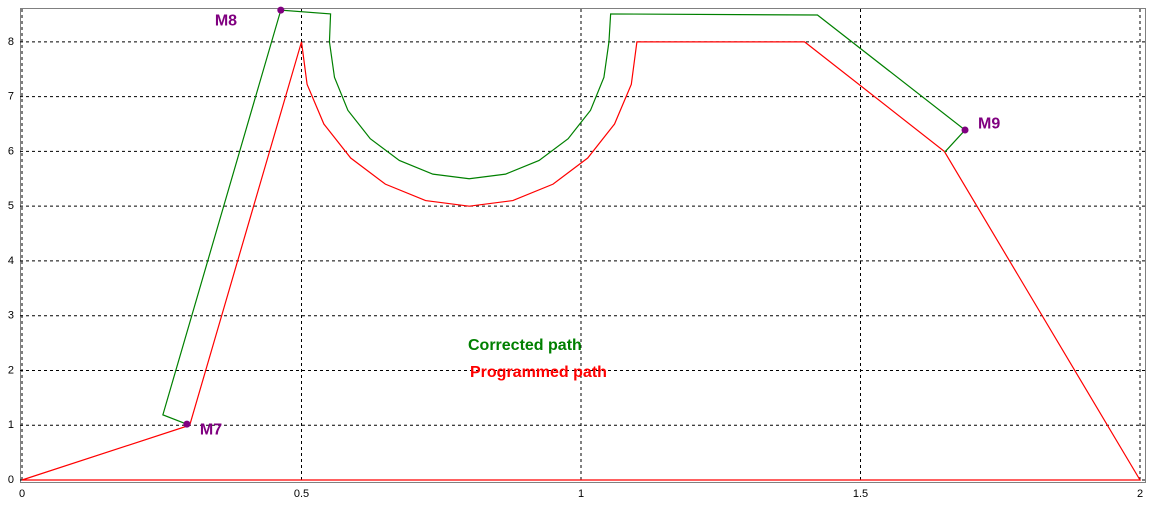 The width and height of the screenshot is (1157, 506). I want to click on x-tick-label: 0.5, so click(301, 494).